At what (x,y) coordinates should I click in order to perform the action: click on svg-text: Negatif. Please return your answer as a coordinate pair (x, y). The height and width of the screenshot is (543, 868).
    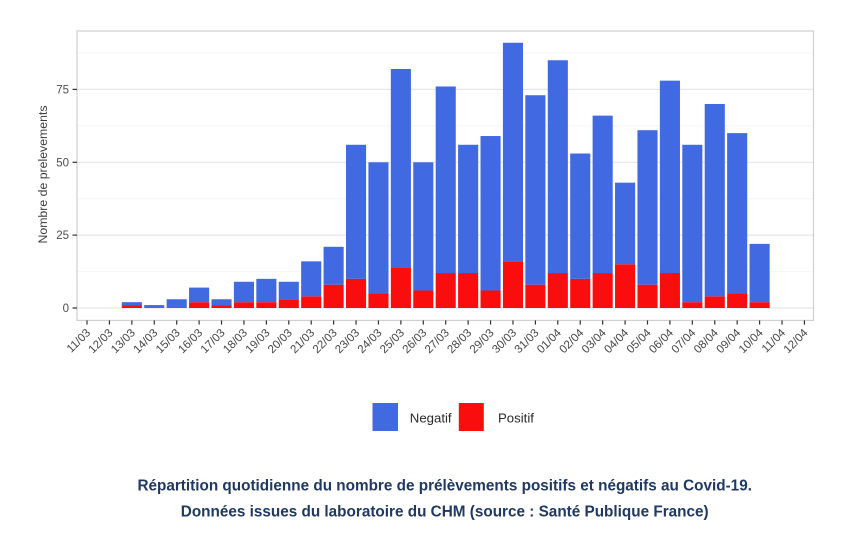
    Looking at the image, I should click on (431, 417).